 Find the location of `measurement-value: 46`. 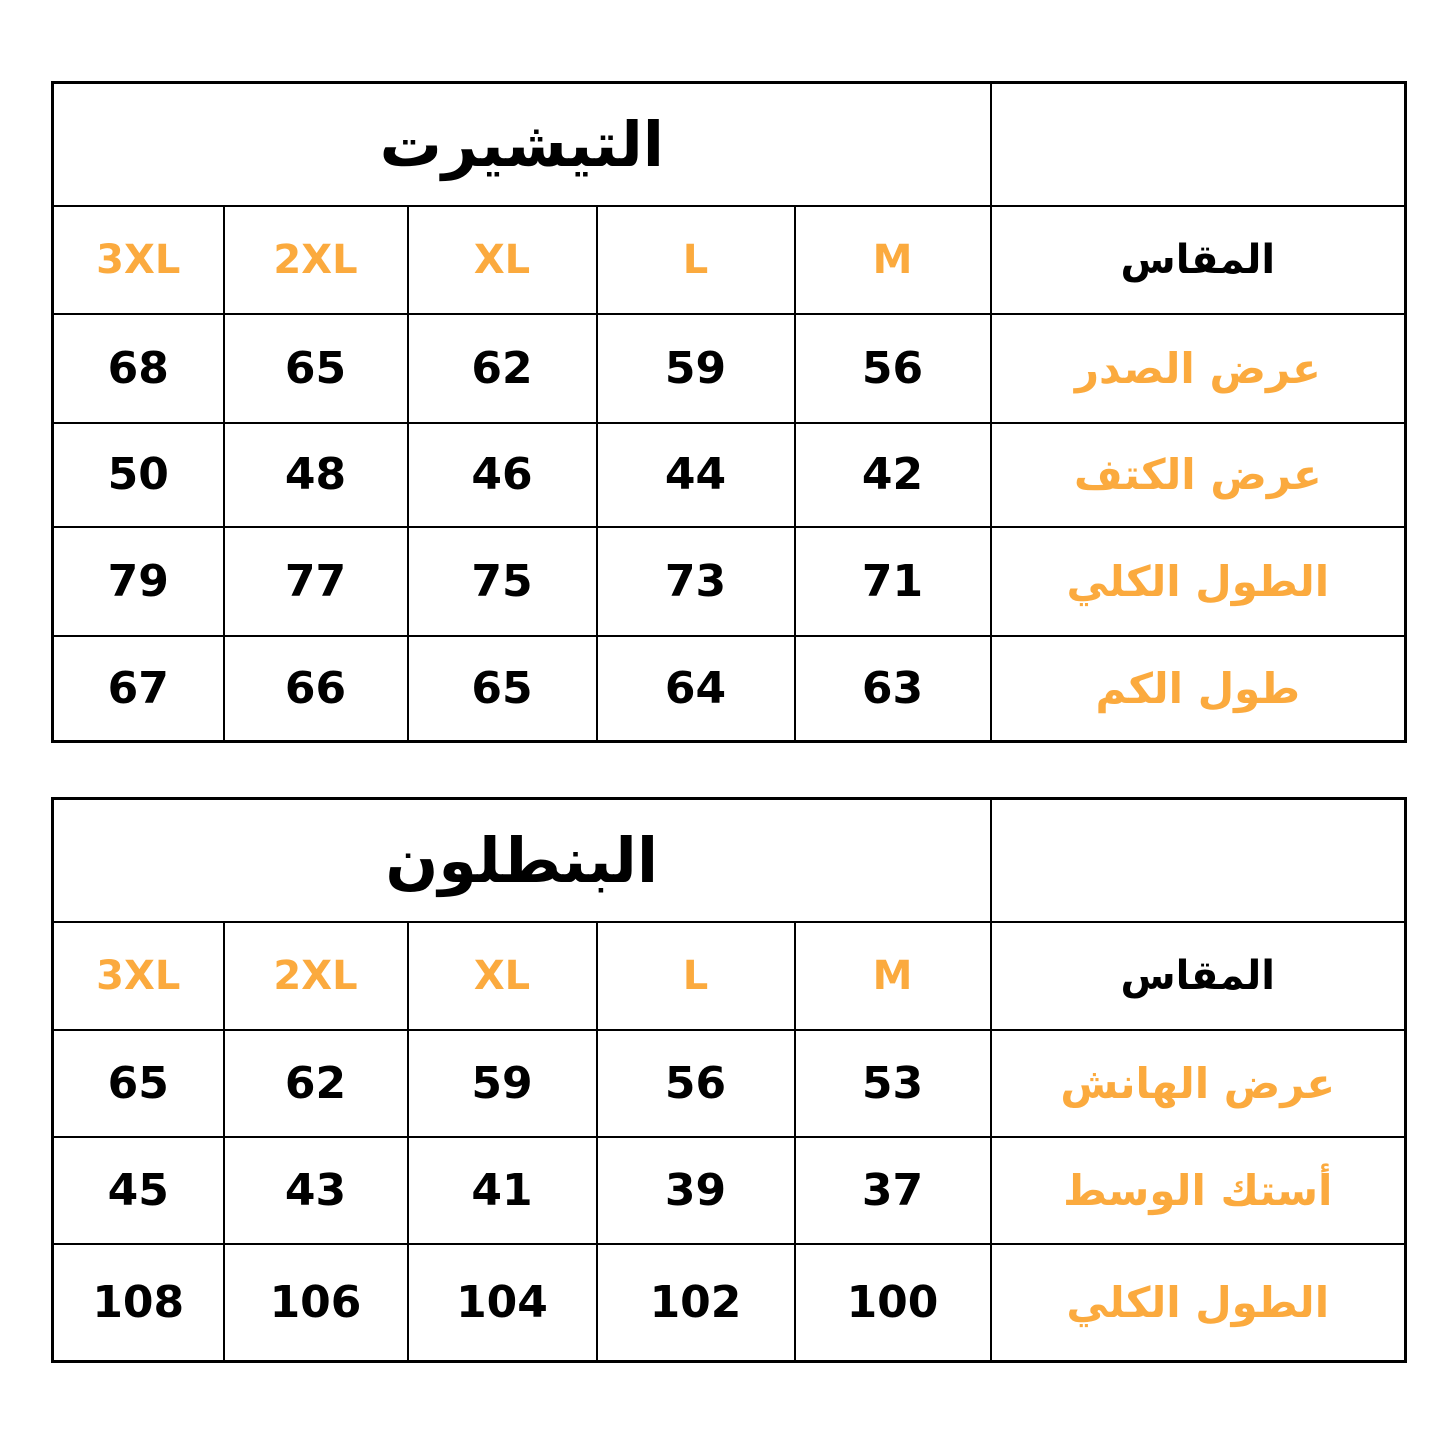

measurement-value: 46 is located at coordinates (502, 474).